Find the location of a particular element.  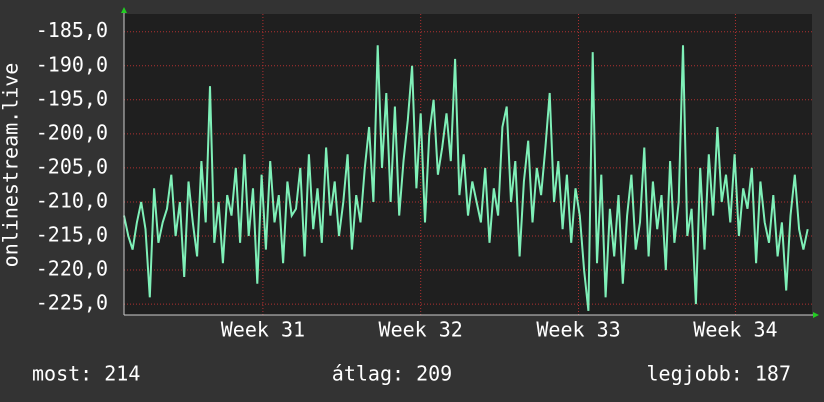

y-tick-label: -195,0 is located at coordinates (72, 98).